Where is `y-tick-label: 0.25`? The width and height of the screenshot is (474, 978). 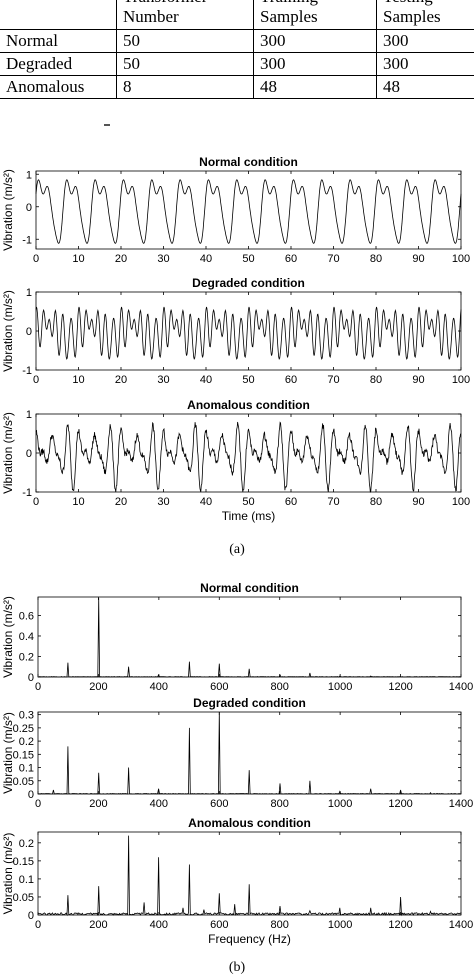 y-tick-label: 0.25 is located at coordinates (23, 729).